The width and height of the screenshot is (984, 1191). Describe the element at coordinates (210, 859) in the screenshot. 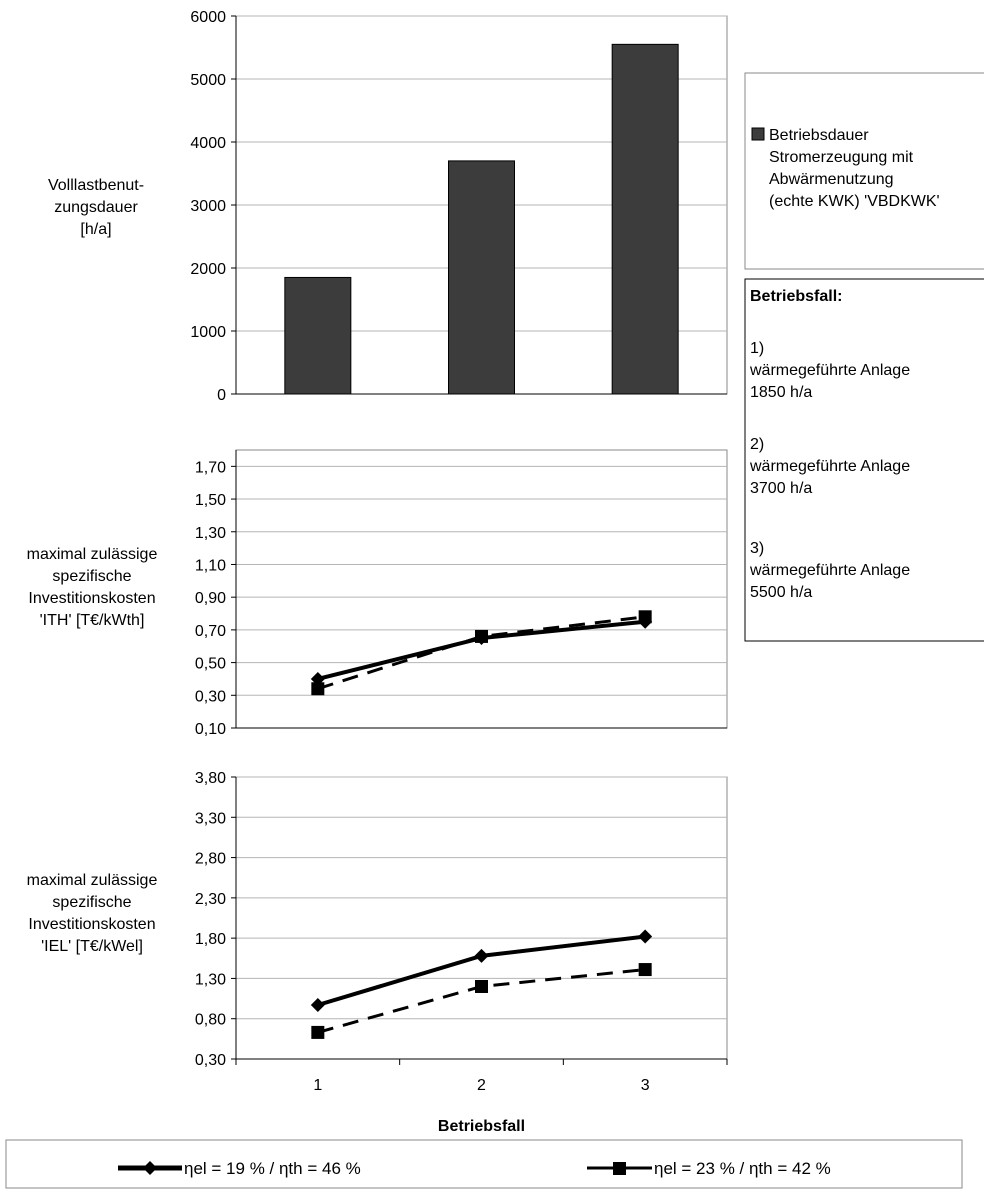

I see `y-tick-label: 2,80` at that location.